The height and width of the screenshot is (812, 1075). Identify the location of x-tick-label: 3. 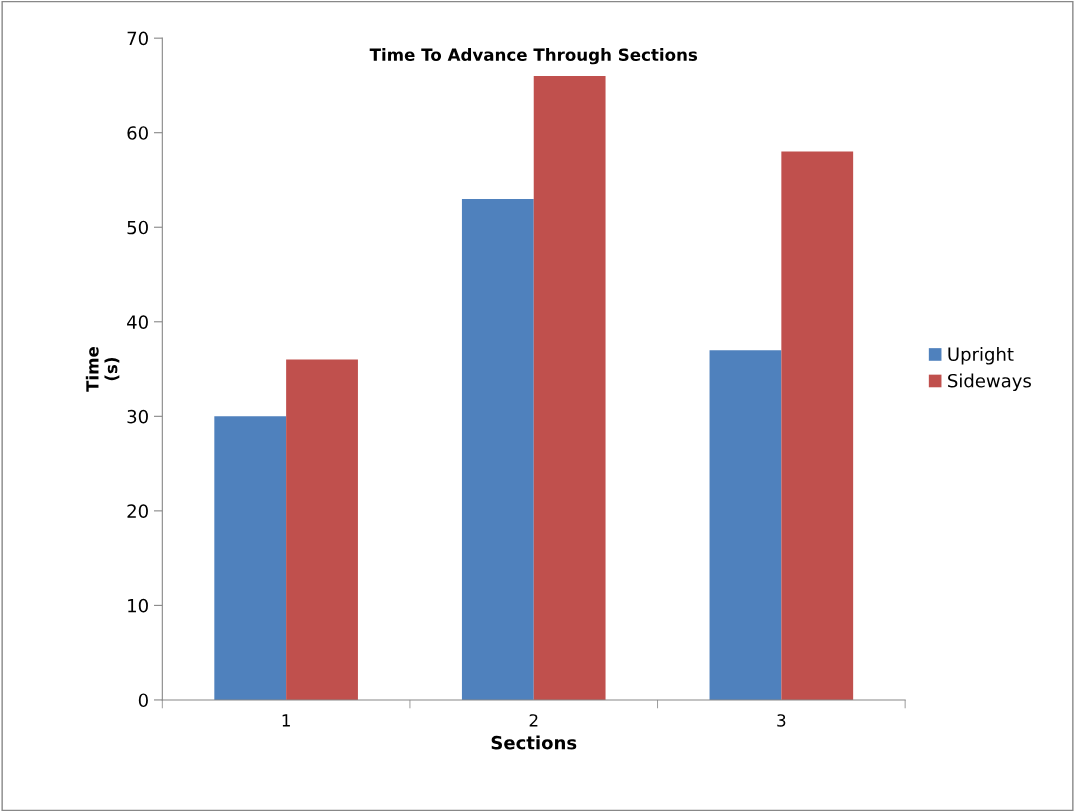
(781, 720).